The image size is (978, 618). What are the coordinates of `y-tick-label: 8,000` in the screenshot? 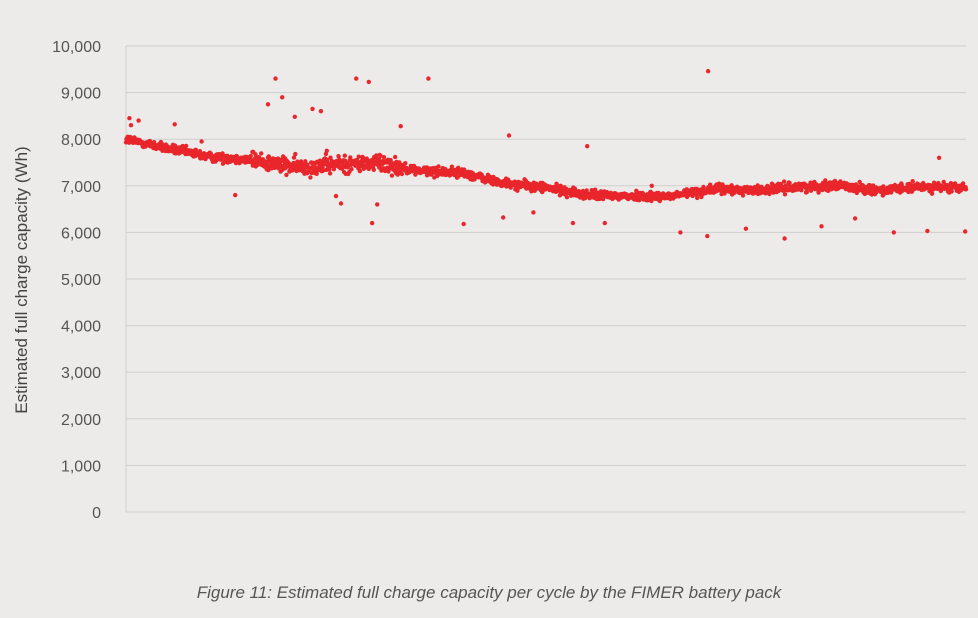 It's located at (81, 140).